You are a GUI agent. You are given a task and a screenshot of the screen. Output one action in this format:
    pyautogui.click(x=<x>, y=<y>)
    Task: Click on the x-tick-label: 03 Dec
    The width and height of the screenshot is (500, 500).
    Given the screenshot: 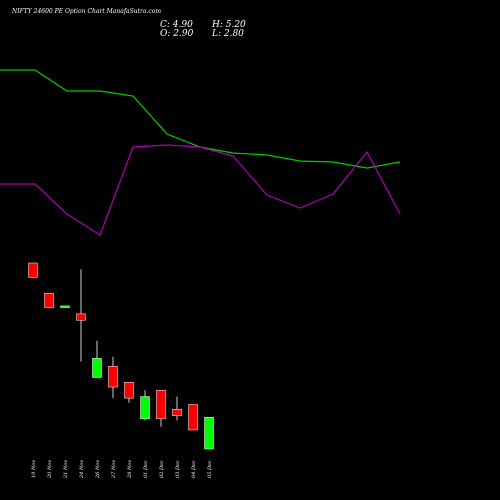 What is the action you would take?
    pyautogui.click(x=178, y=469)
    